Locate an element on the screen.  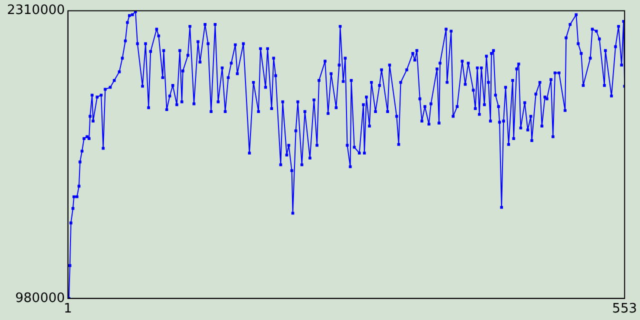
x-tick-label: 553 is located at coordinates (625, 309).